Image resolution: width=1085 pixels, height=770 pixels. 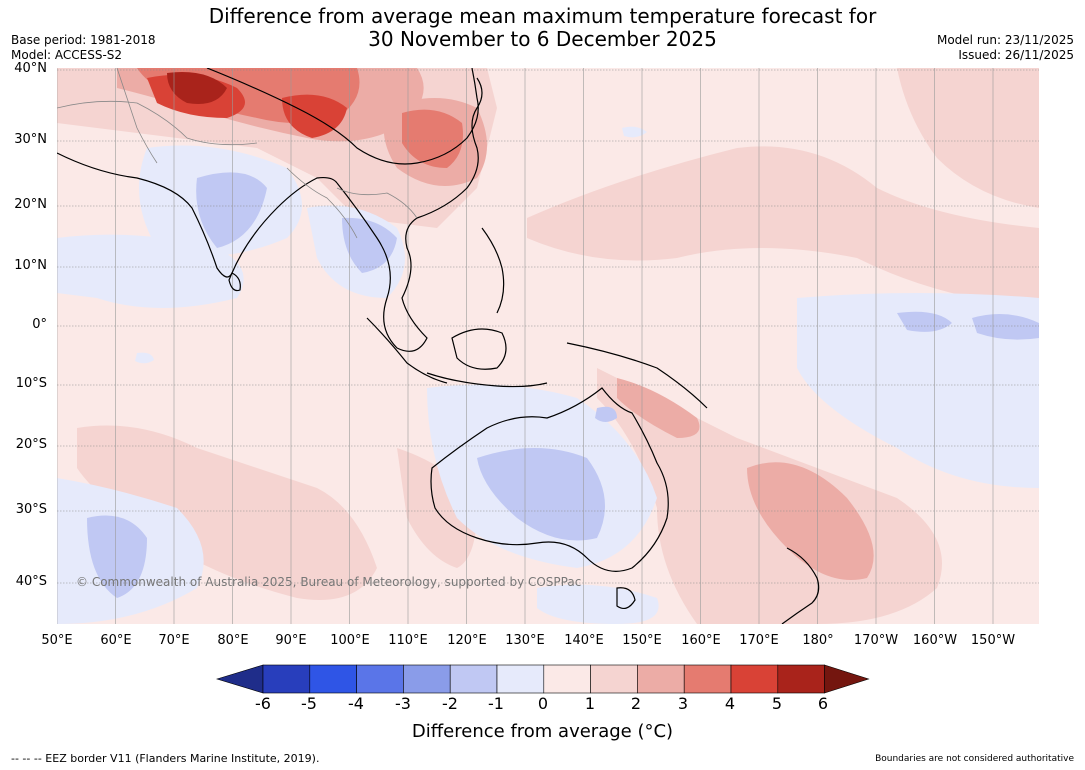 What do you see at coordinates (847, 679) in the screenshot?
I see `colorbar-arrow-high` at bounding box center [847, 679].